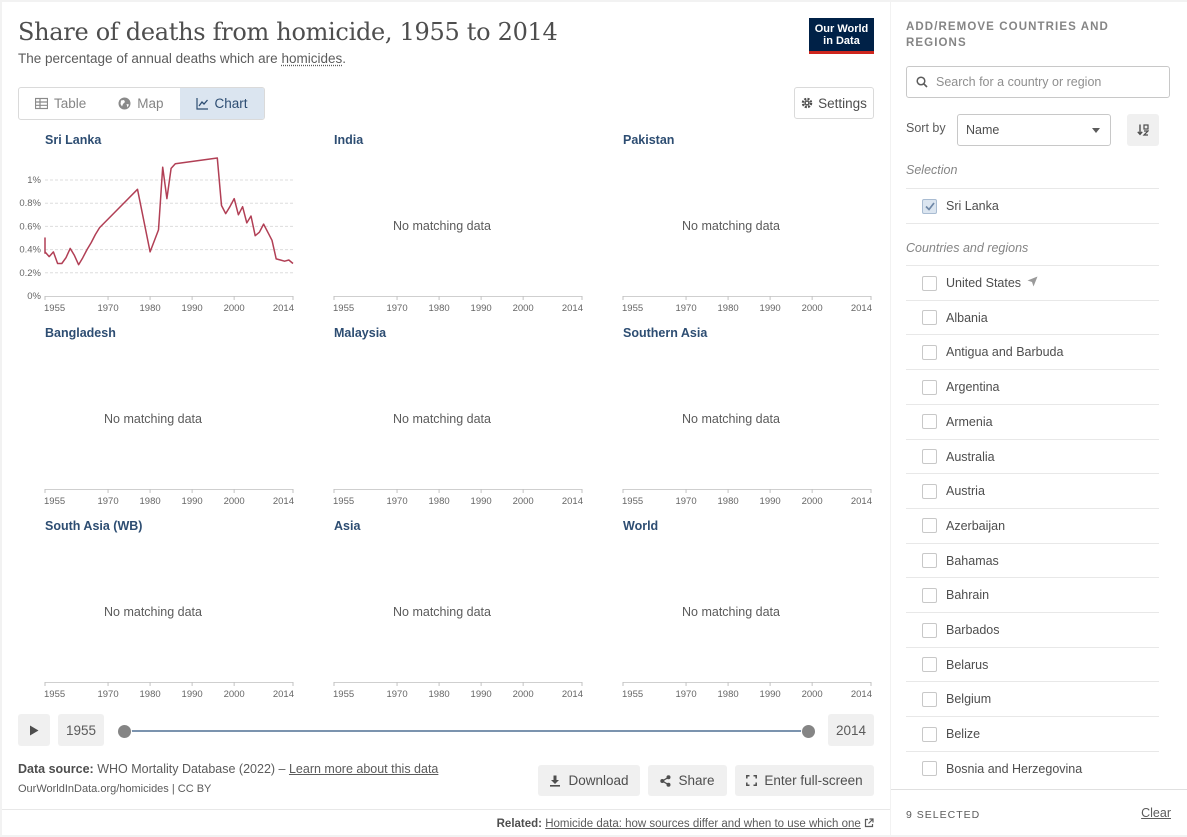 The width and height of the screenshot is (1187, 837). Describe the element at coordinates (808, 731) in the screenshot. I see `end-handle` at that location.